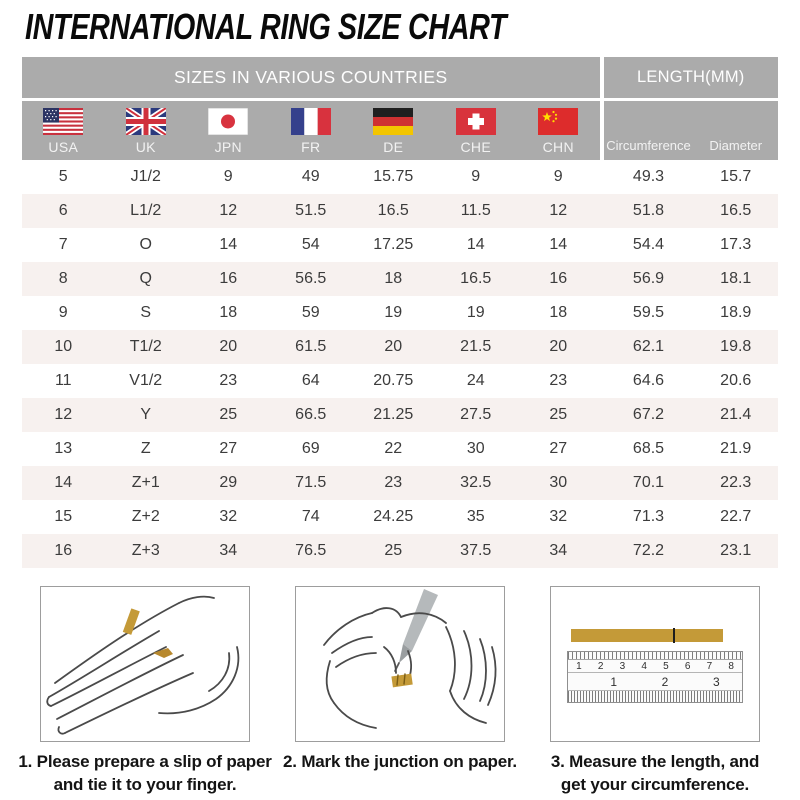 This screenshot has height=800, width=800. What do you see at coordinates (476, 482) in the screenshot?
I see `table-cell: 32.5` at bounding box center [476, 482].